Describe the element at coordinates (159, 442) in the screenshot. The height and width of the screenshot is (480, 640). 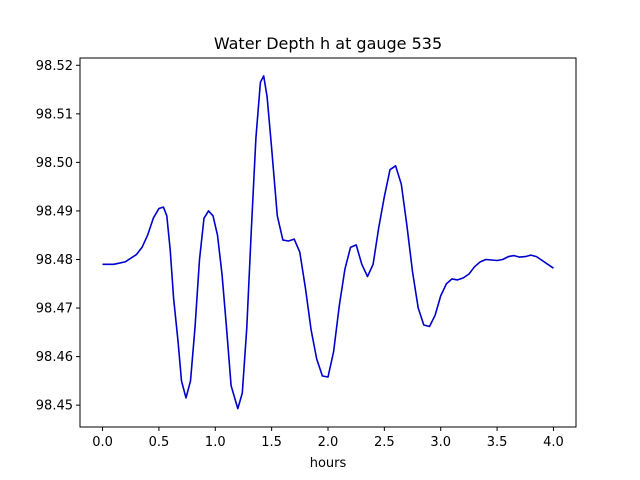
I see `x-tick-label: 0.5` at that location.